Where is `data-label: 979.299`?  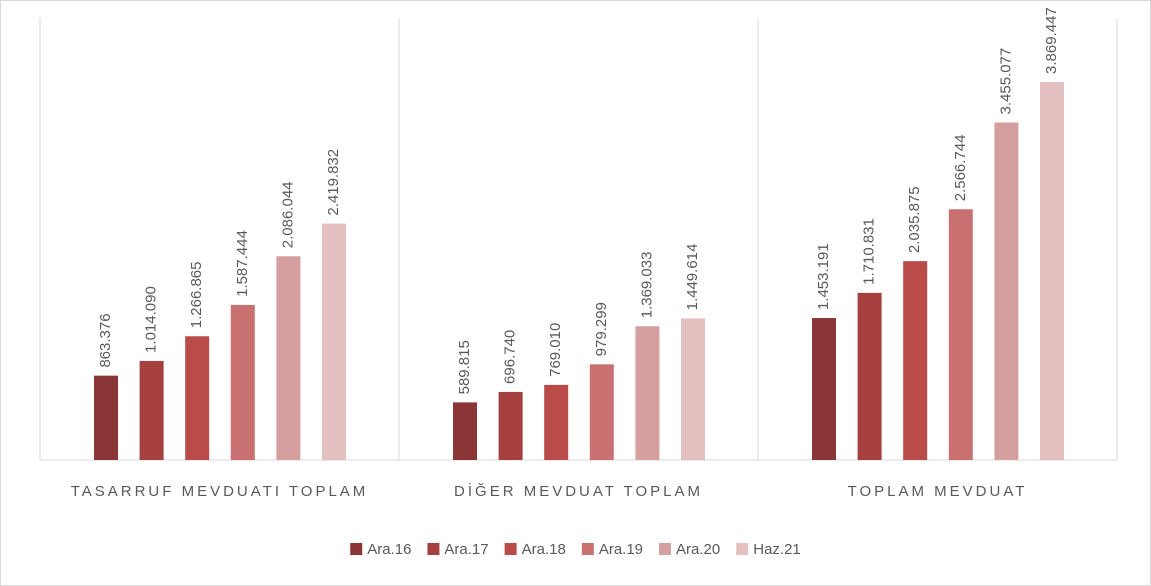
data-label: 979.299 is located at coordinates (601, 329).